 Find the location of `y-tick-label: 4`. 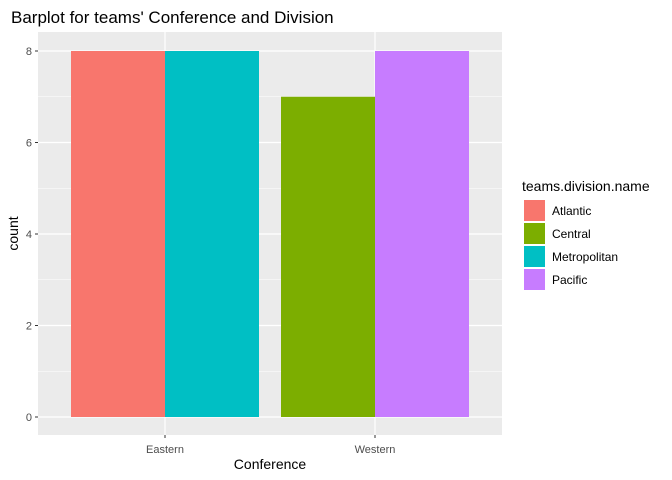

y-tick-label: 4 is located at coordinates (29, 235).